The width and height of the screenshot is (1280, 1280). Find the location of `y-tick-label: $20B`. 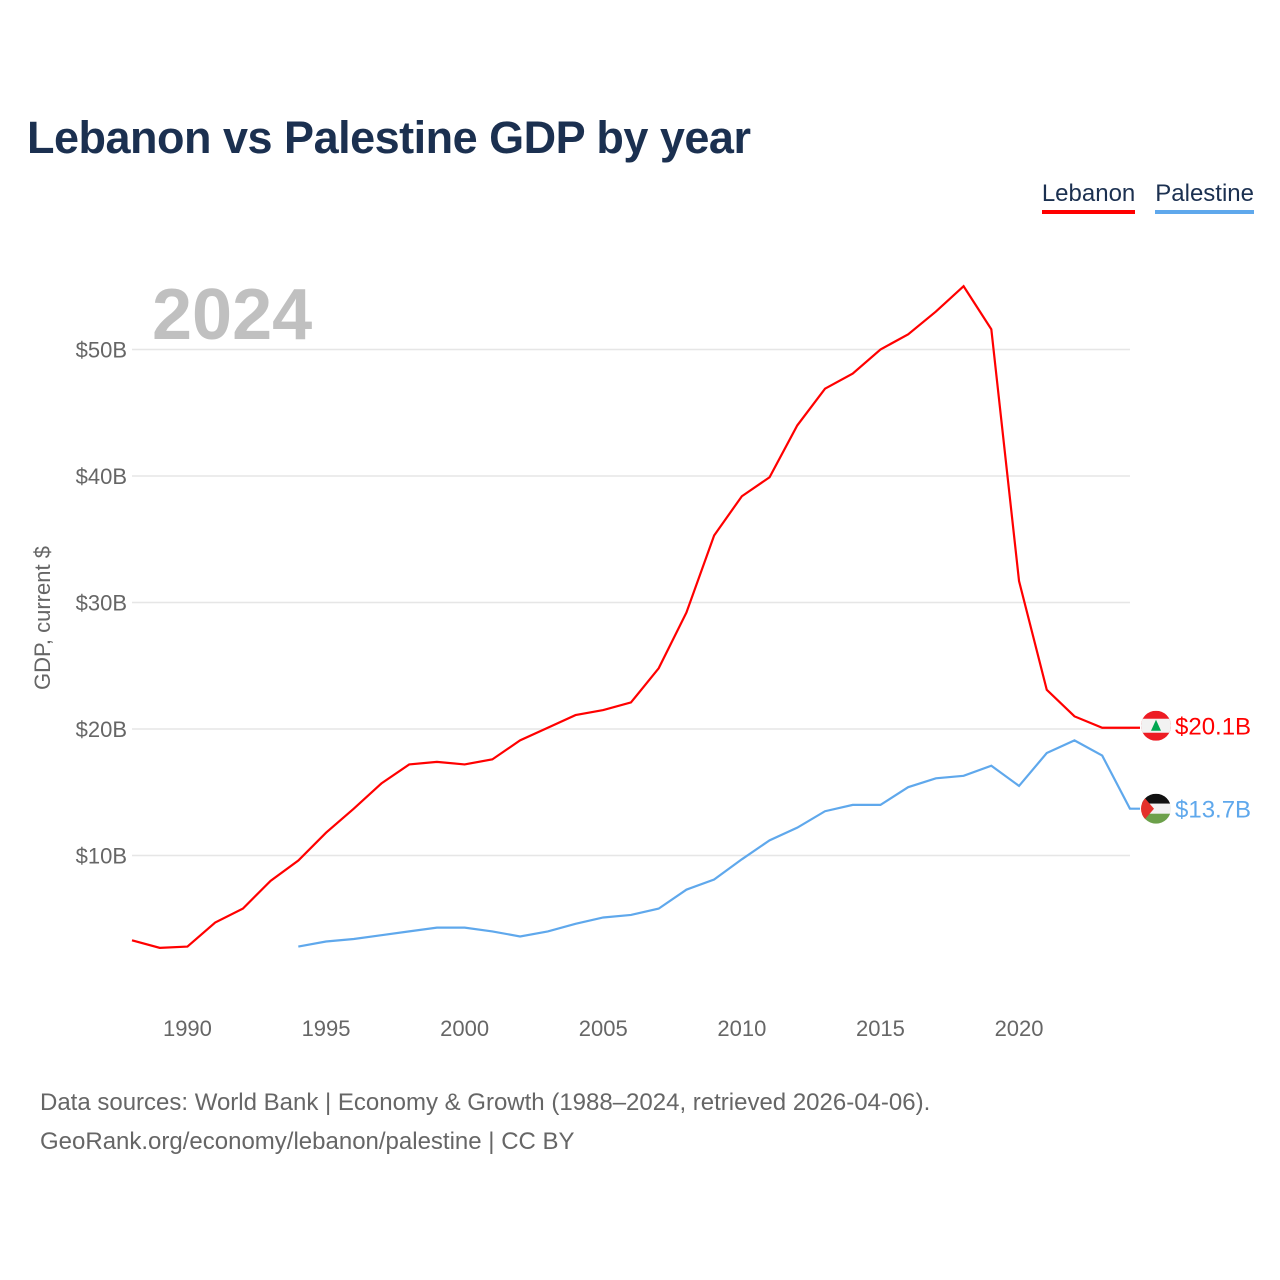

y-tick-label: $20B is located at coordinates (101, 729).